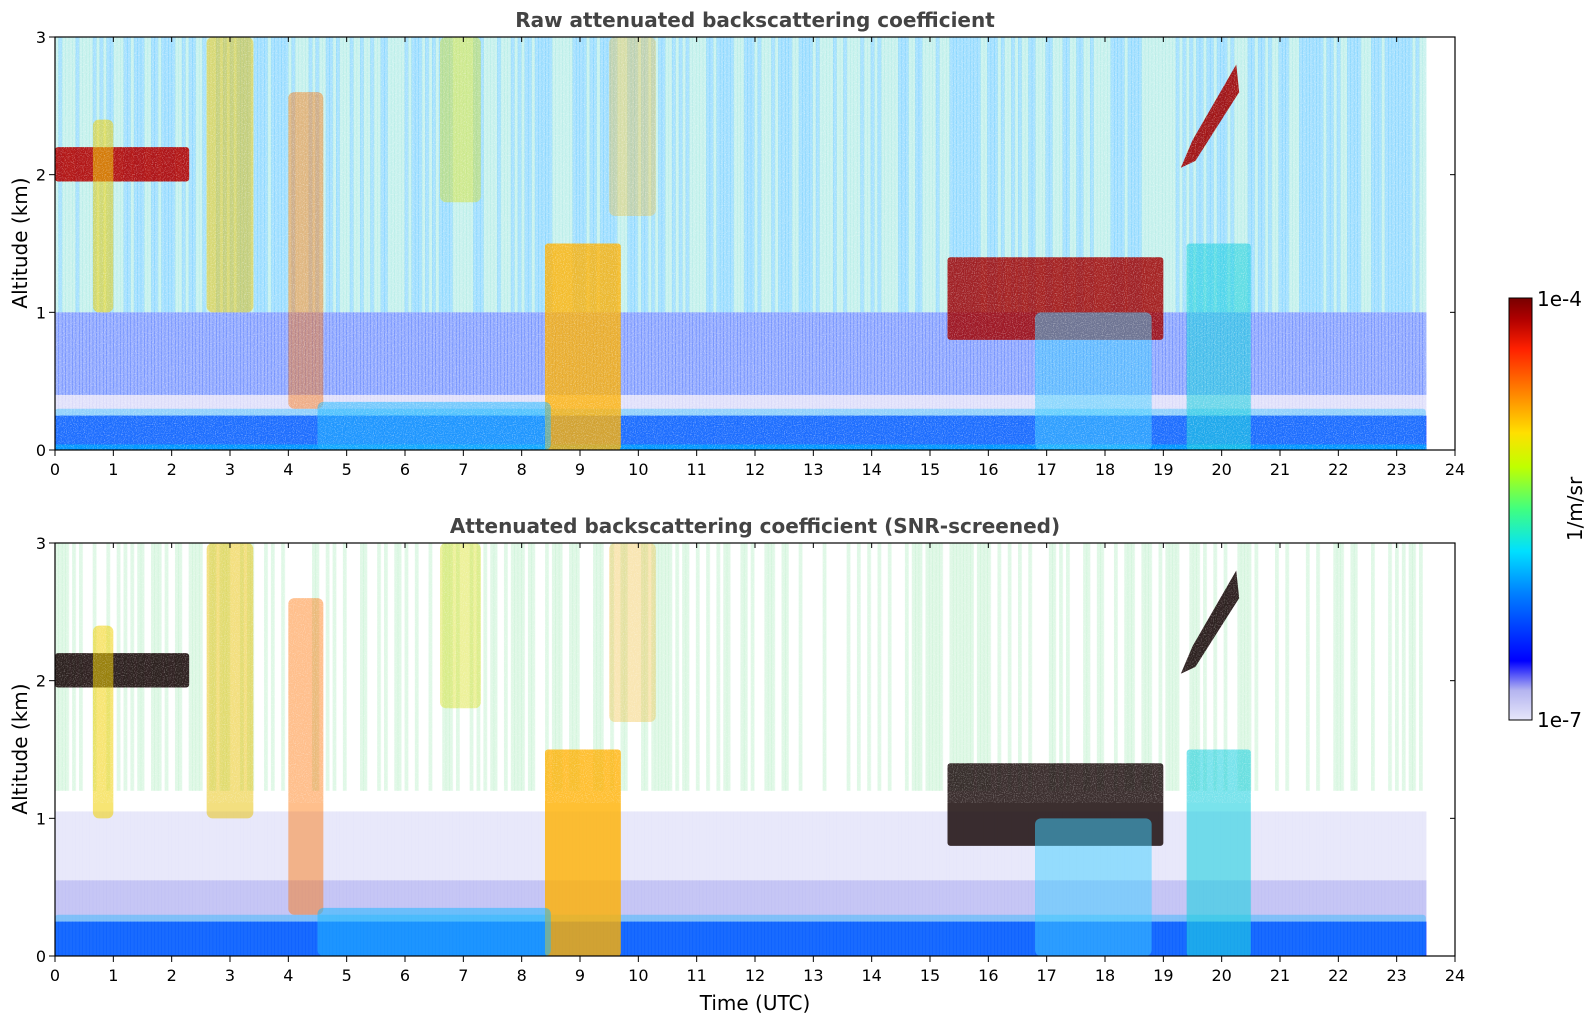 The width and height of the screenshot is (1595, 1020). Describe the element at coordinates (41, 681) in the screenshot. I see `y-tick-label: 2` at that location.